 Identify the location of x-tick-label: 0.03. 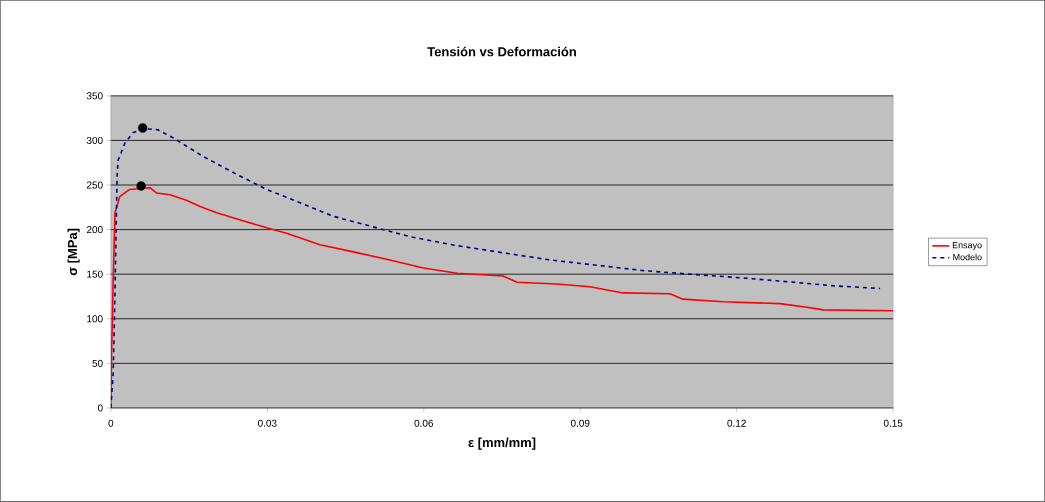
(267, 423).